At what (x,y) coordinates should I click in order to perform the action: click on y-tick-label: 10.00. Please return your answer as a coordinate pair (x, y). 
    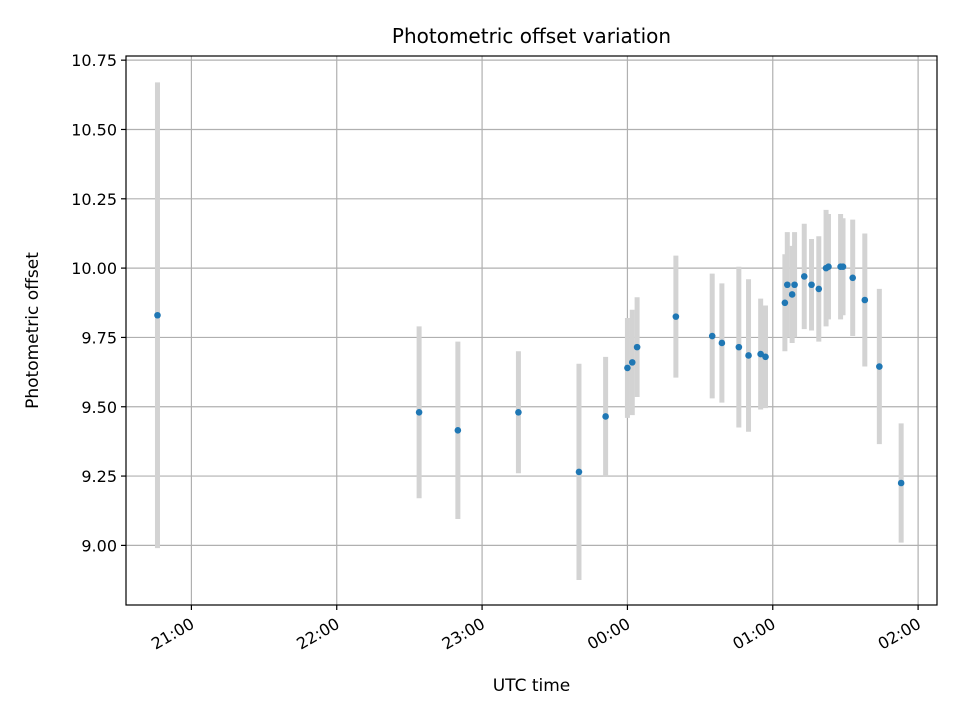
    Looking at the image, I should click on (94, 268).